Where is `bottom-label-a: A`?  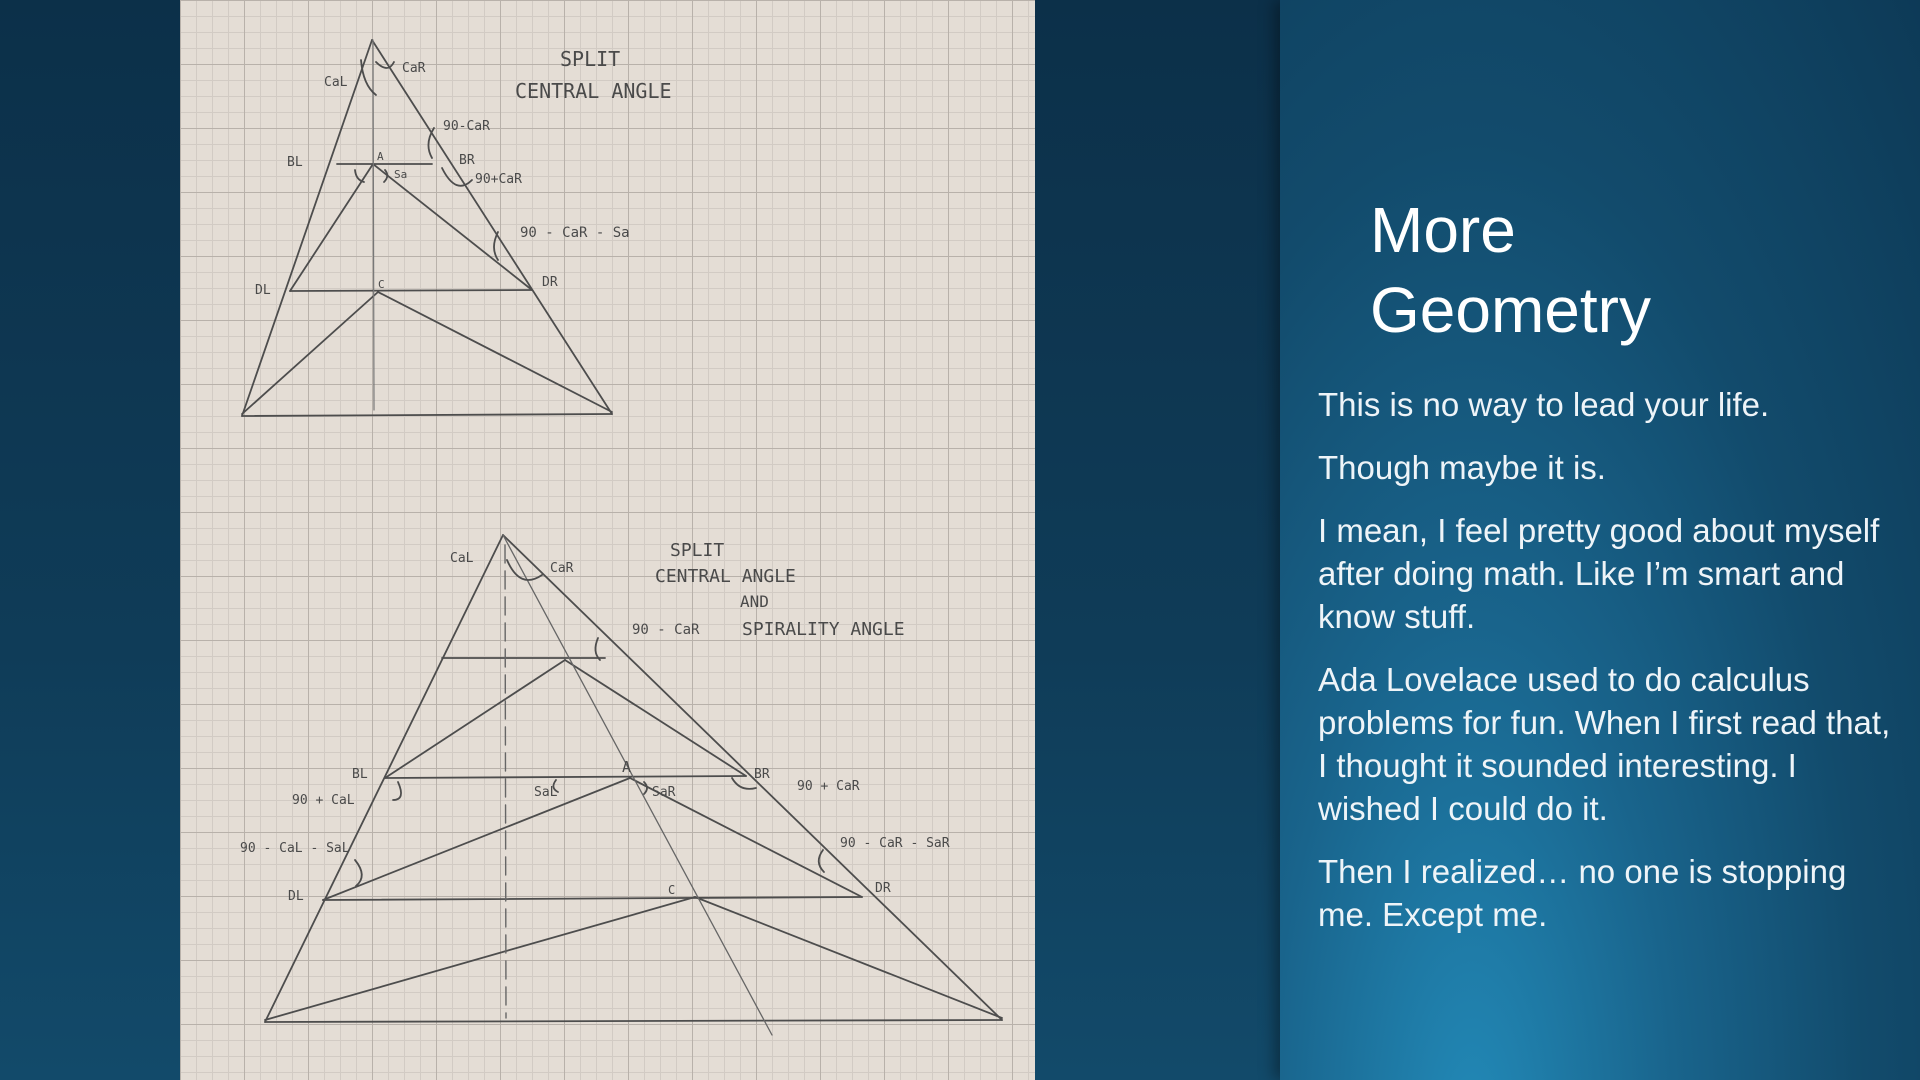 bottom-label-a: A is located at coordinates (626, 767).